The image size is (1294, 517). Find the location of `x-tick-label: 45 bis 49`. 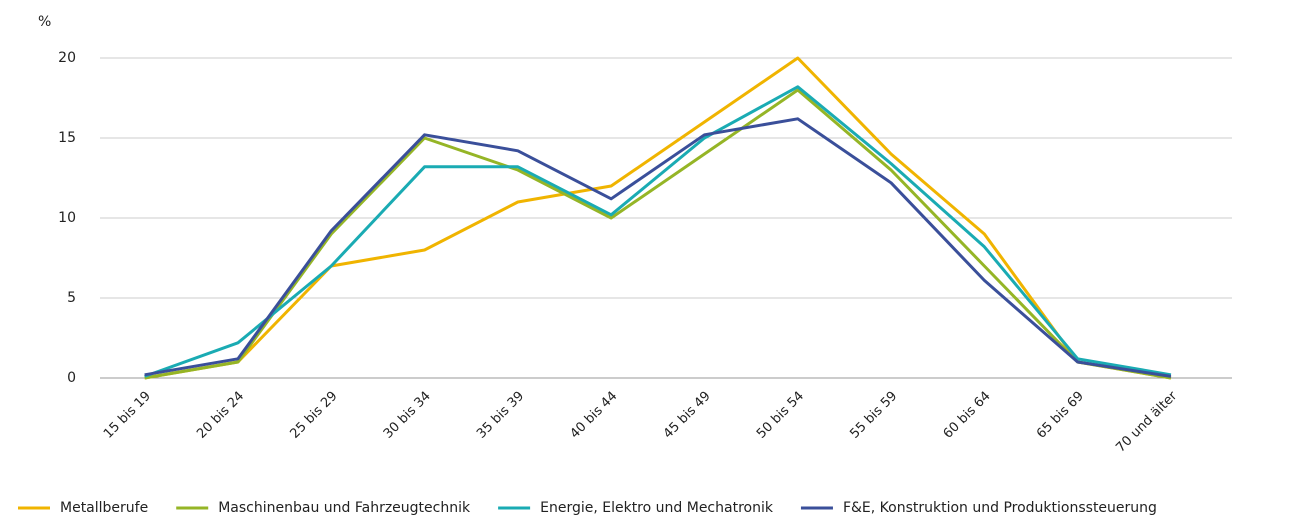

x-tick-label: 45 bis 49 is located at coordinates (687, 415).